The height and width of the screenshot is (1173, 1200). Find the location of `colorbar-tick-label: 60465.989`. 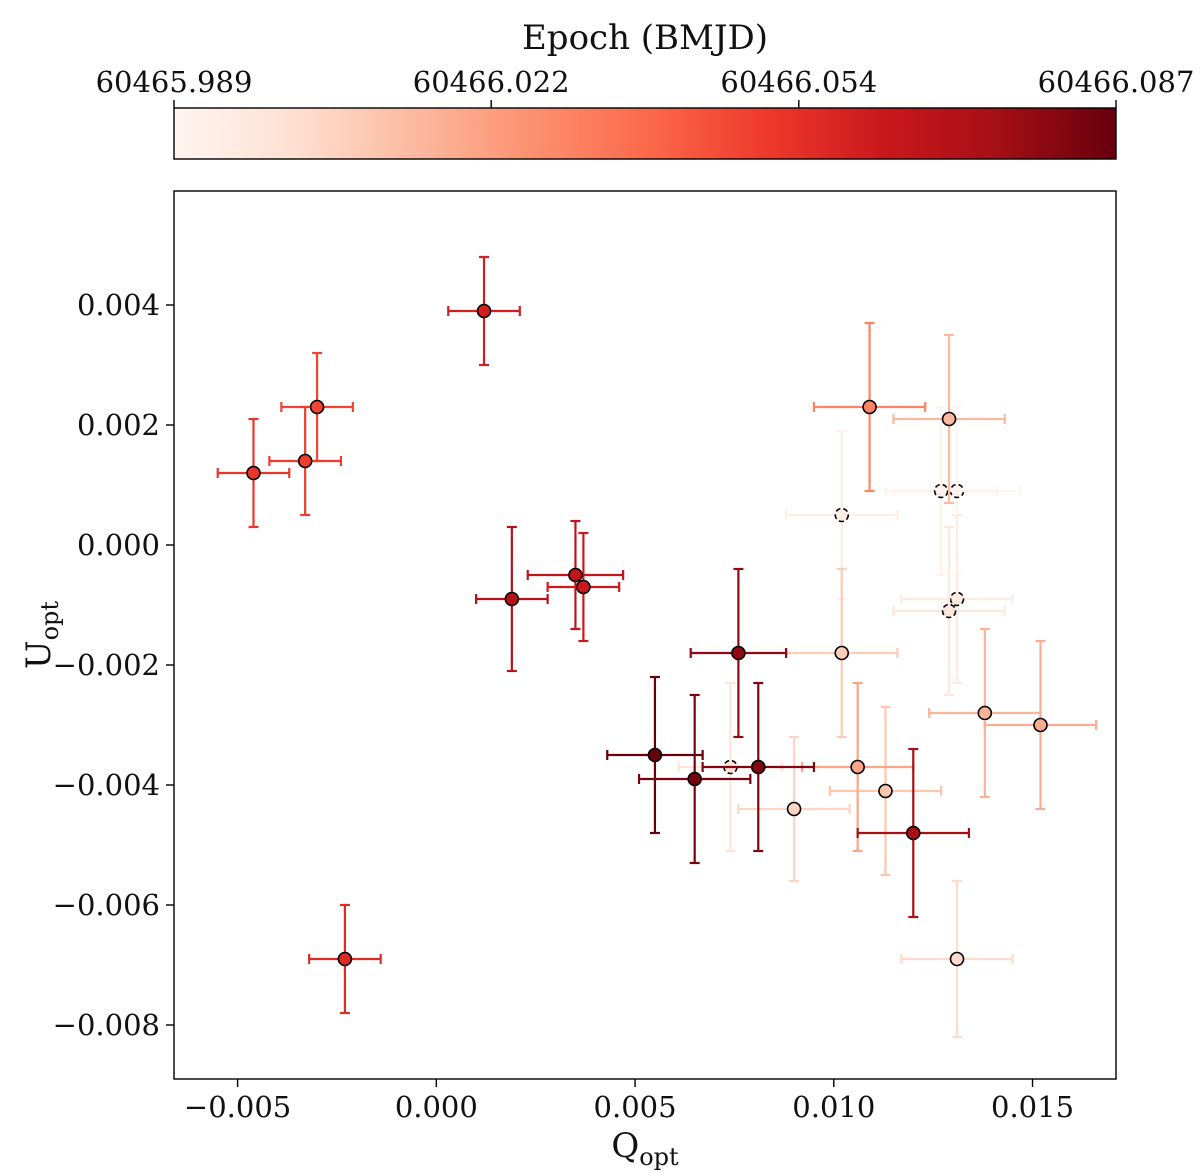

colorbar-tick-label: 60465.989 is located at coordinates (174, 82).